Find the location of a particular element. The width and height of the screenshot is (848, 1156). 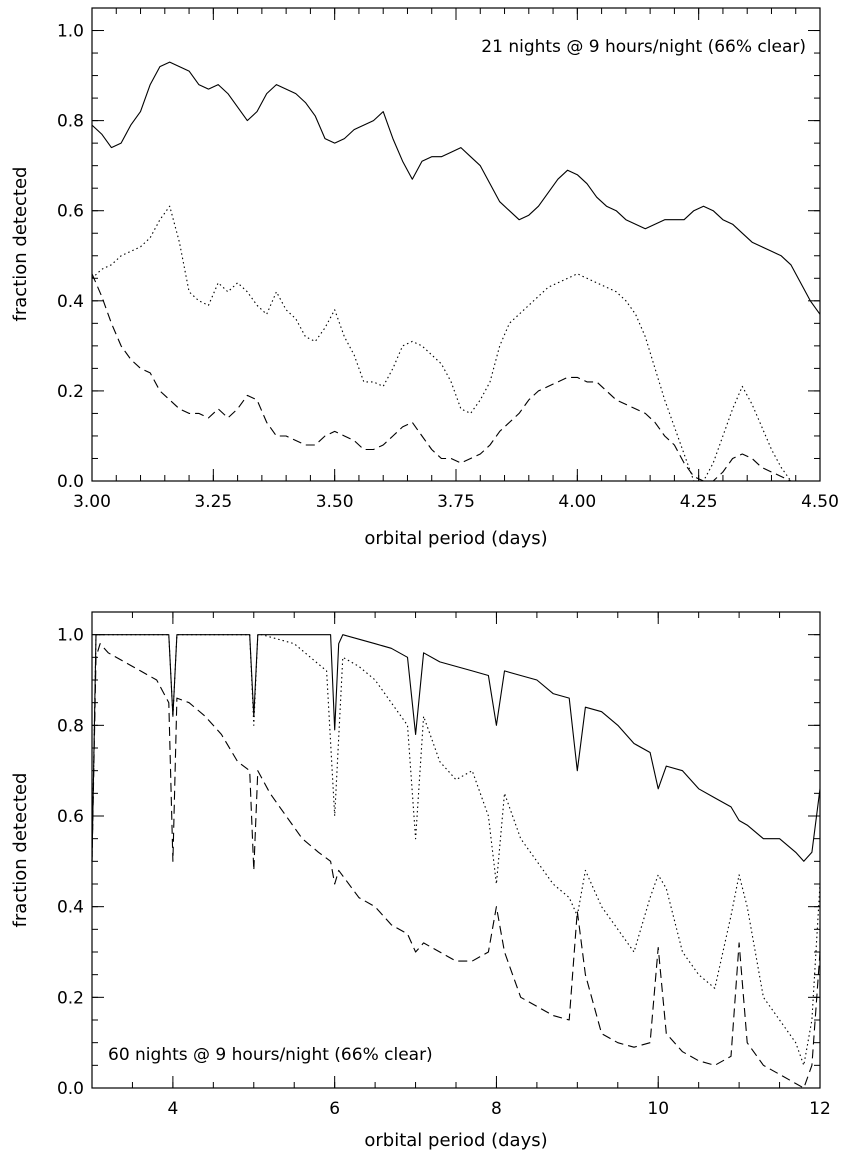

x-tick-label: 3.75 is located at coordinates (456, 502).